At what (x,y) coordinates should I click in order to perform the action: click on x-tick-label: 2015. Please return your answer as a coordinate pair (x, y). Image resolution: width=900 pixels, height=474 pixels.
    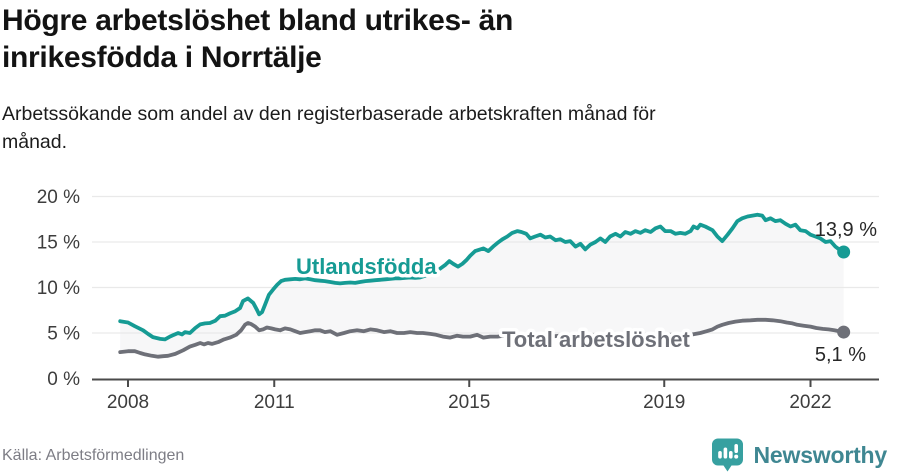
    Looking at the image, I should click on (469, 402).